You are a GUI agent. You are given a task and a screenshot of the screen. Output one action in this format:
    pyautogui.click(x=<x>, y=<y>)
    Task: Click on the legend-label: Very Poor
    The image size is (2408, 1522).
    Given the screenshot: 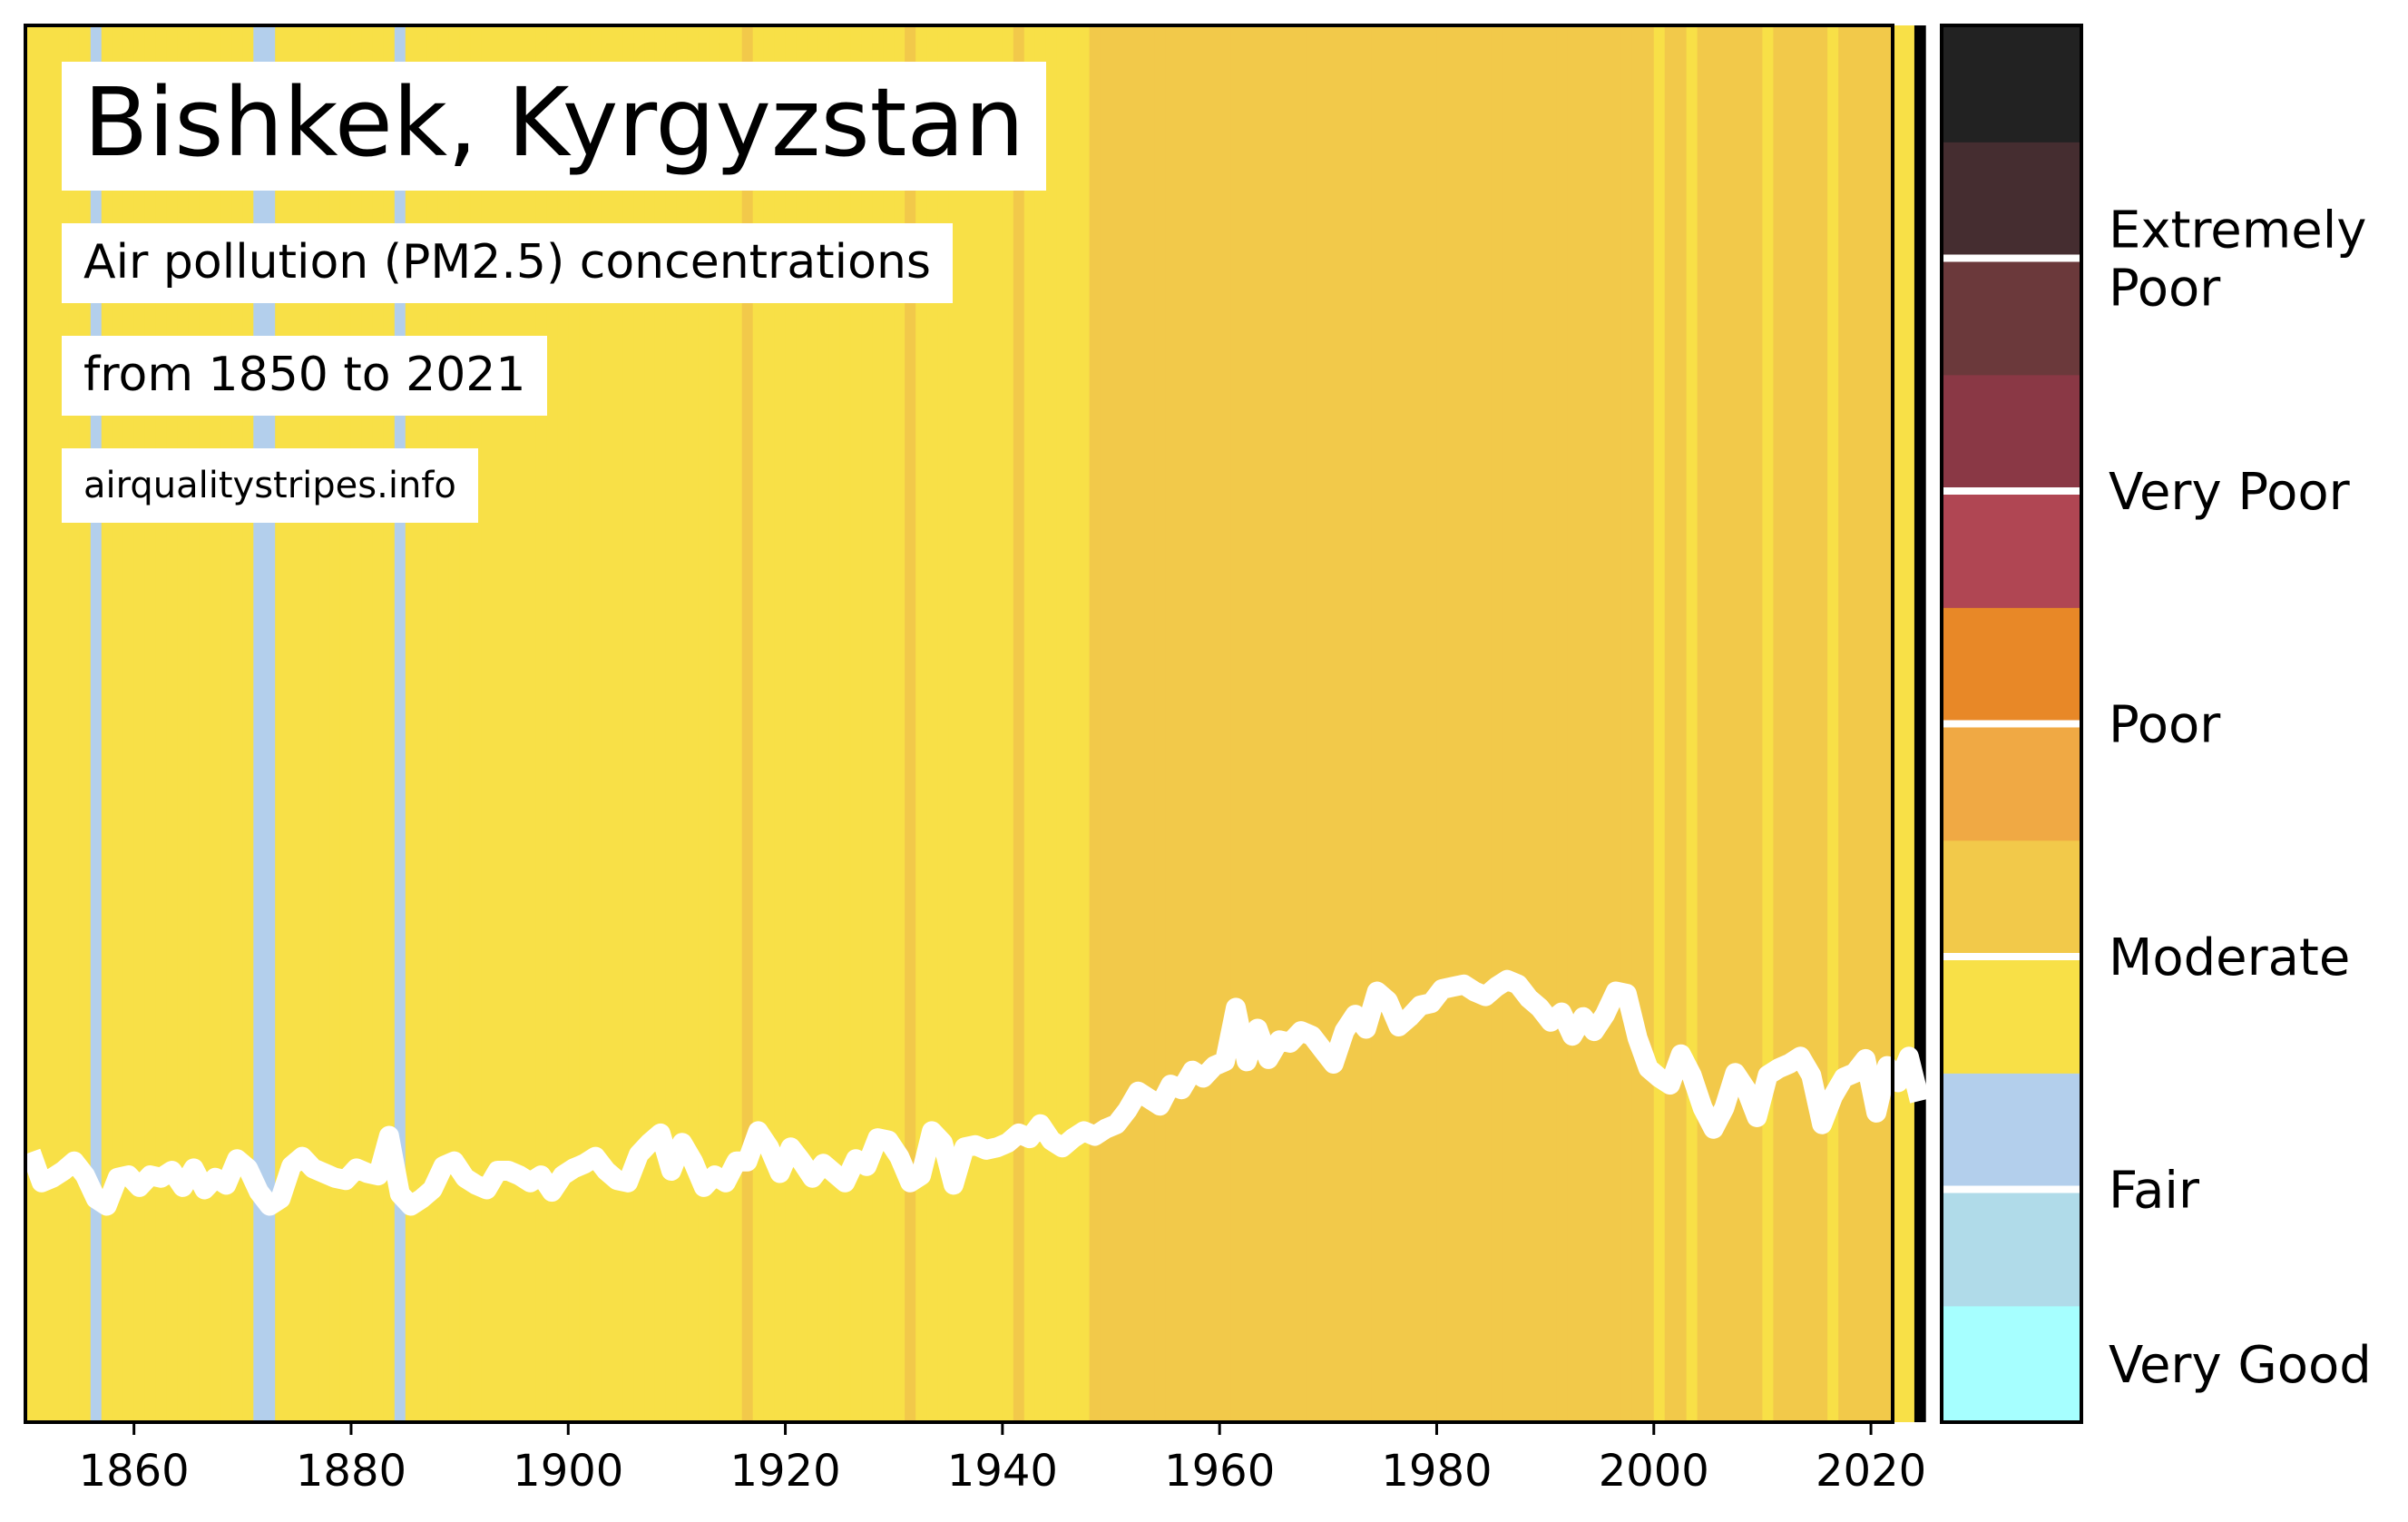 What is the action you would take?
    pyautogui.click(x=2230, y=492)
    